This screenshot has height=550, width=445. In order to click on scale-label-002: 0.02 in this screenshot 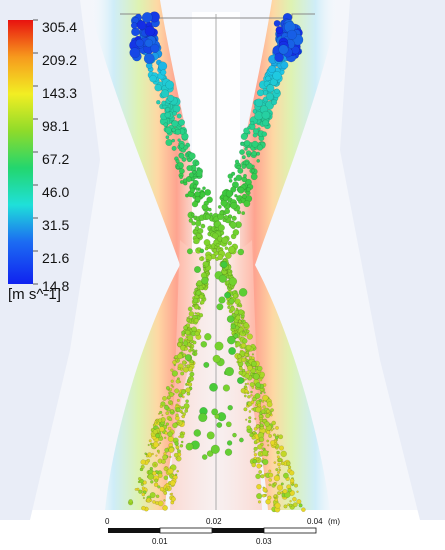, I will do `click(214, 521)`.